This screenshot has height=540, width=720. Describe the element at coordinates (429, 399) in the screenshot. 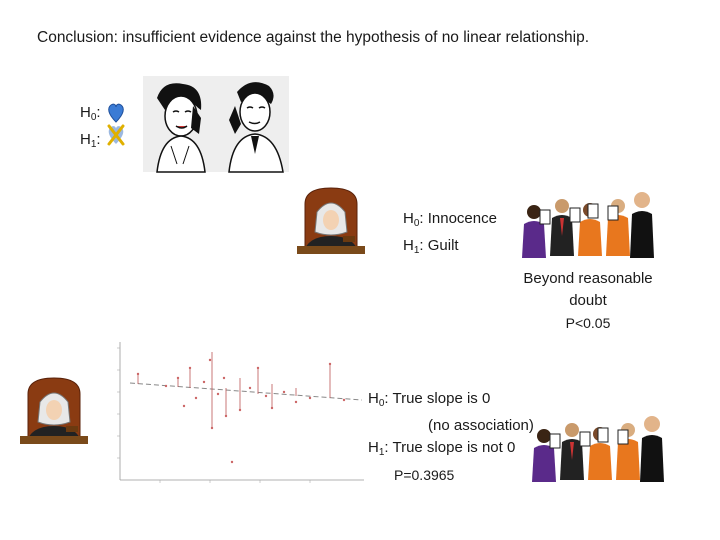

I see `regression-h0-line: H0: True slope is 0` at that location.